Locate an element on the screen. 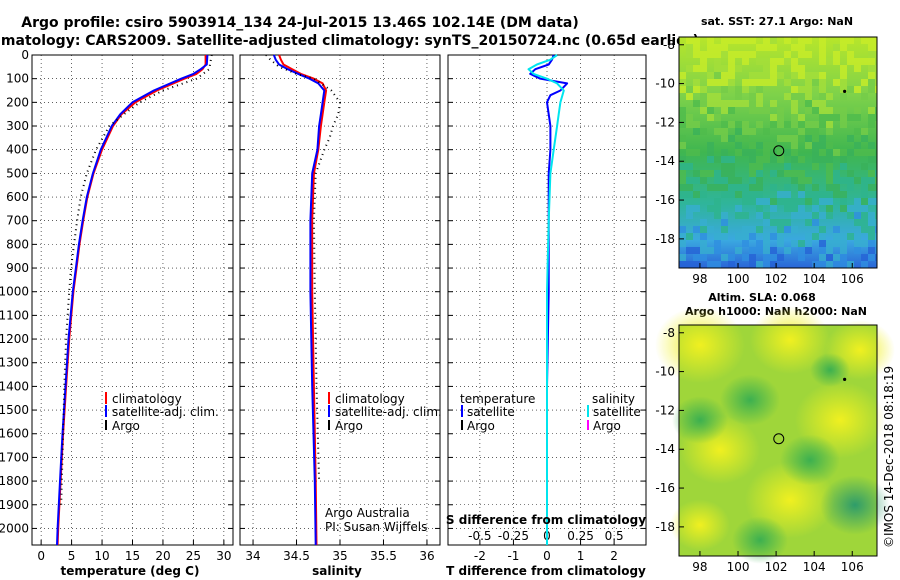  sla-anomaly-blob is located at coordinates (855, 505).